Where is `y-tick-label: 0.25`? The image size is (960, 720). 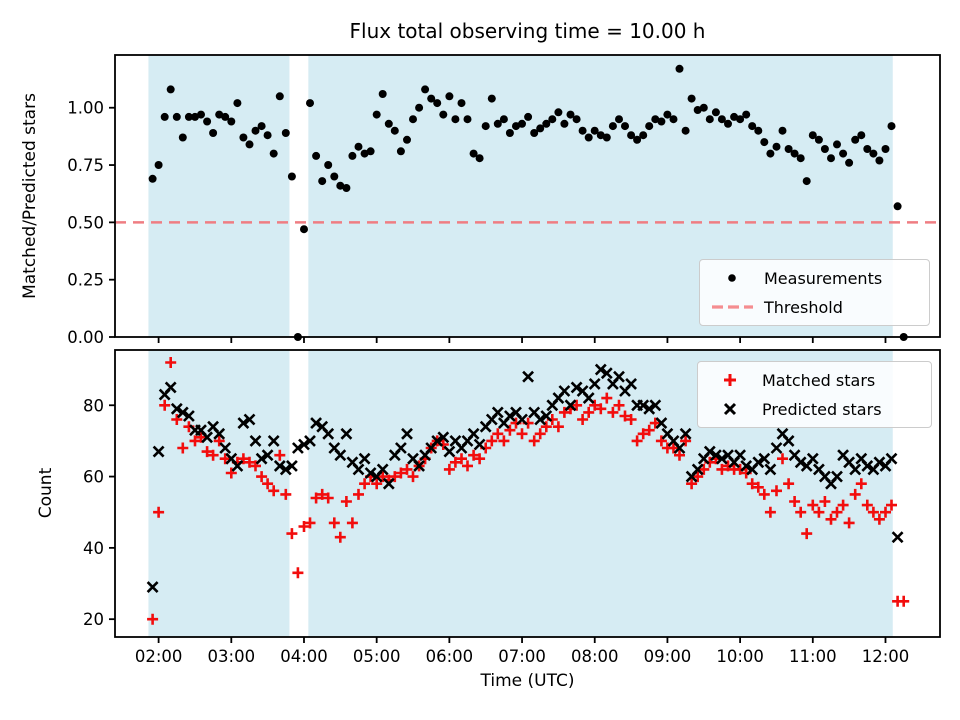
y-tick-label: 0.25 is located at coordinates (85, 280).